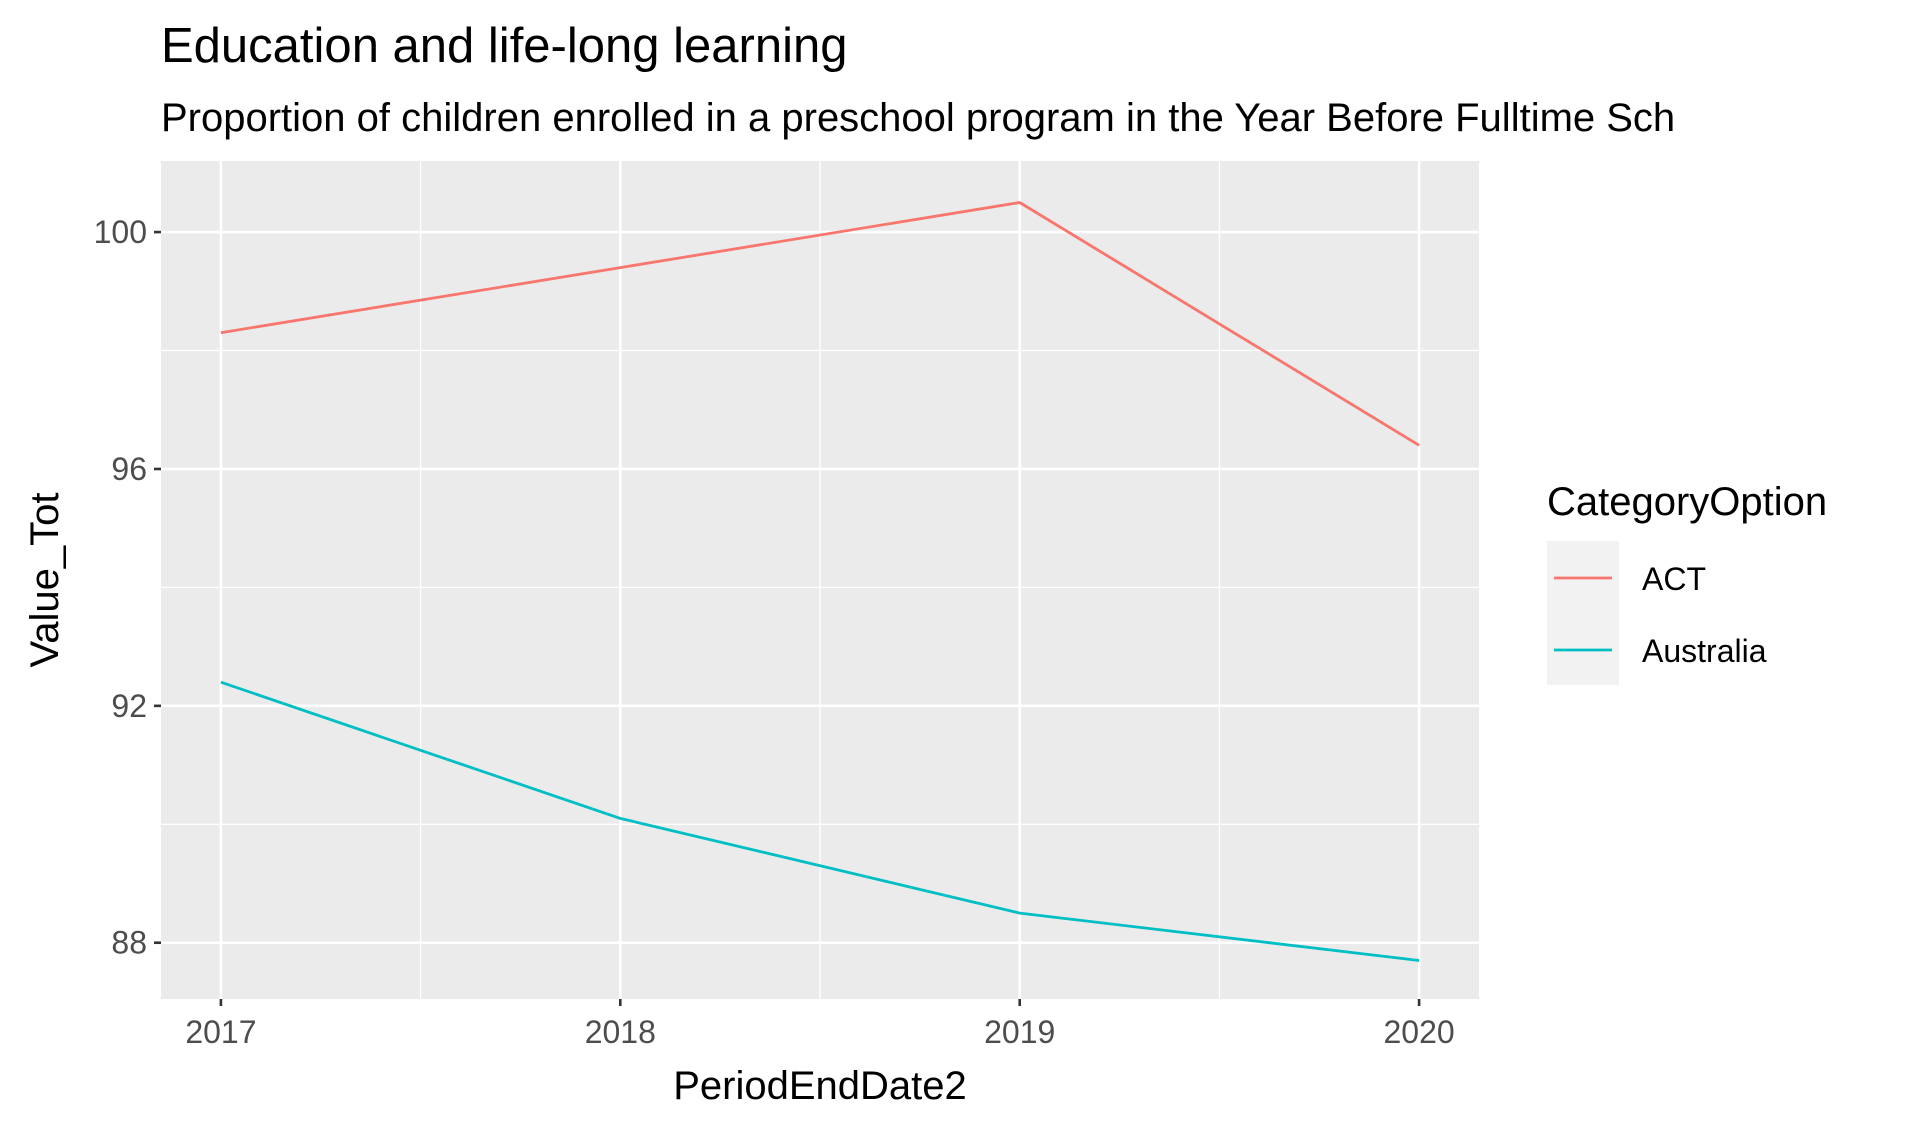 The image size is (1918, 1131). Describe the element at coordinates (620, 1032) in the screenshot. I see `x-tick-label: 2018` at that location.